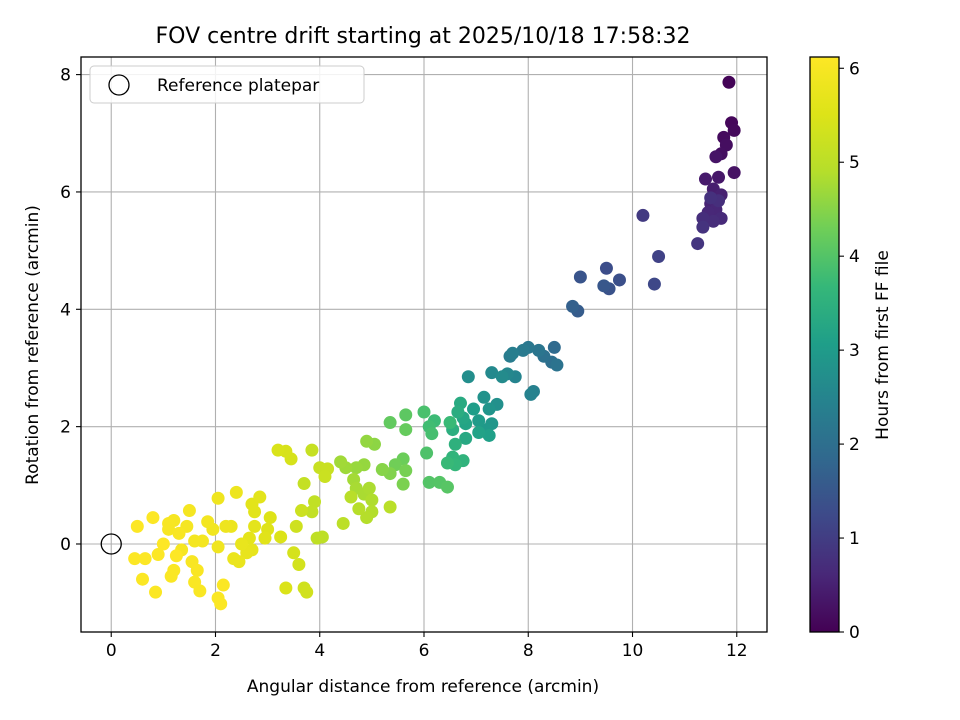 The height and width of the screenshot is (720, 960). Describe the element at coordinates (854, 69) in the screenshot. I see `colorbar-tick-label: 6` at that location.